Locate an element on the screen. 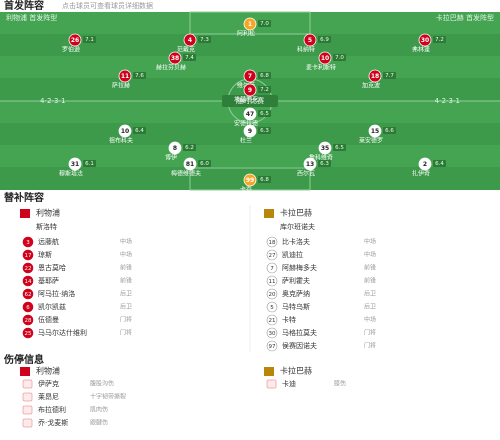 This screenshot has height=440, width=500. player-rating: 6.1 is located at coordinates (89, 164).